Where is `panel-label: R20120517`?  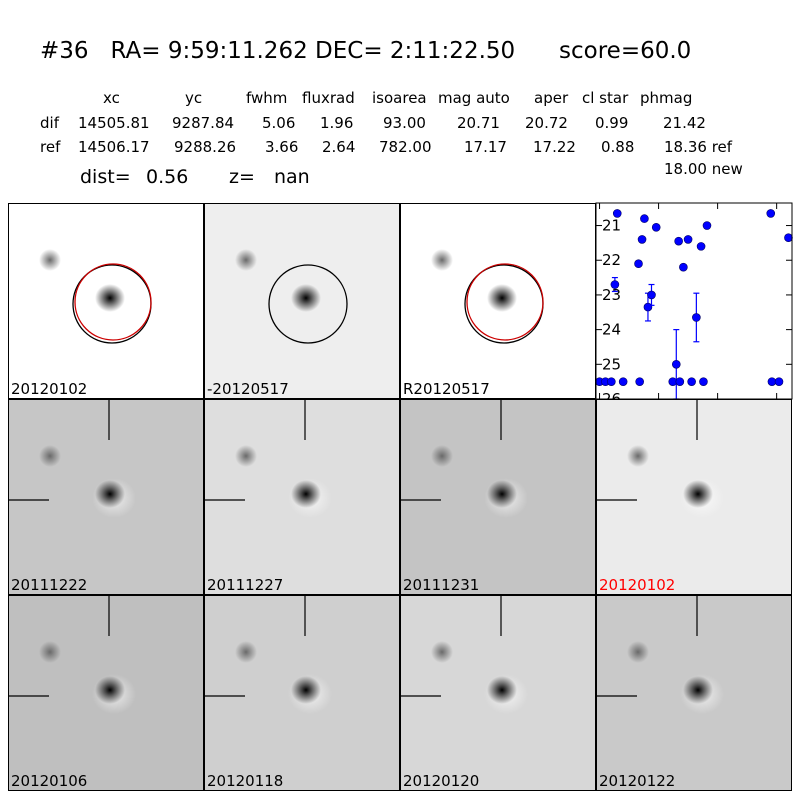 panel-label: R20120517 is located at coordinates (446, 389).